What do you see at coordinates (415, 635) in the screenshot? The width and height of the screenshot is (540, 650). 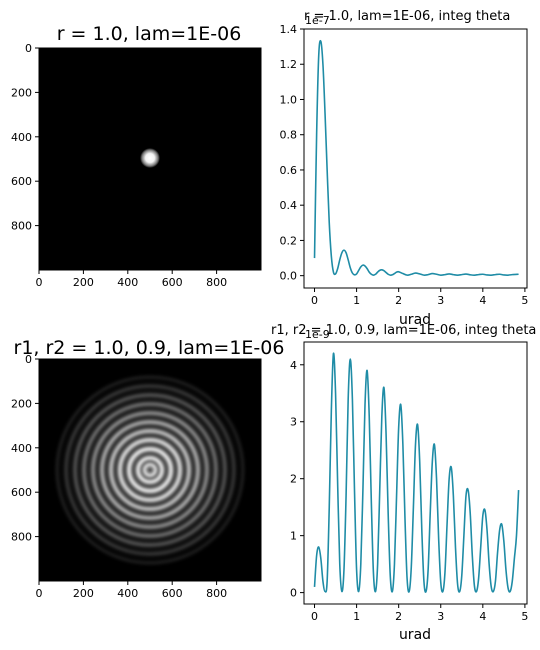 I see `panel4-xlabel: urad` at bounding box center [415, 635].